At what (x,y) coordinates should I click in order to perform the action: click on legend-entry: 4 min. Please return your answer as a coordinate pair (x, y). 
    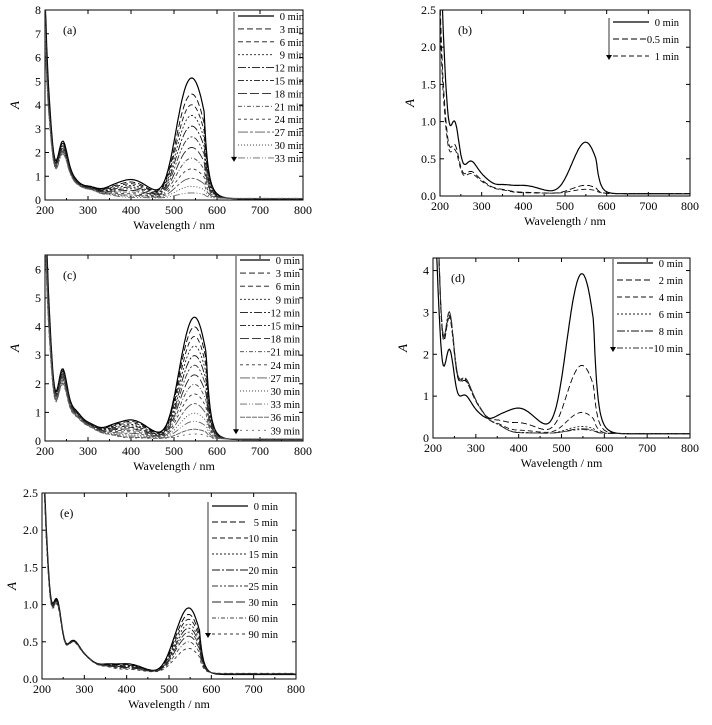
    Looking at the image, I should click on (671, 298).